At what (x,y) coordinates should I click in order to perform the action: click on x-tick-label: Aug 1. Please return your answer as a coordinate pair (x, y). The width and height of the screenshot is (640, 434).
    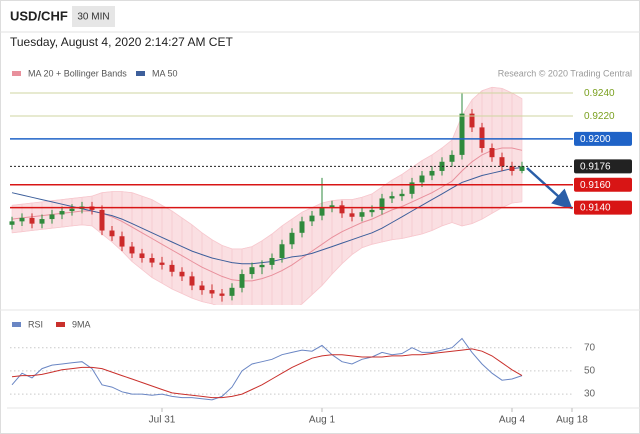
    Looking at the image, I should click on (322, 420).